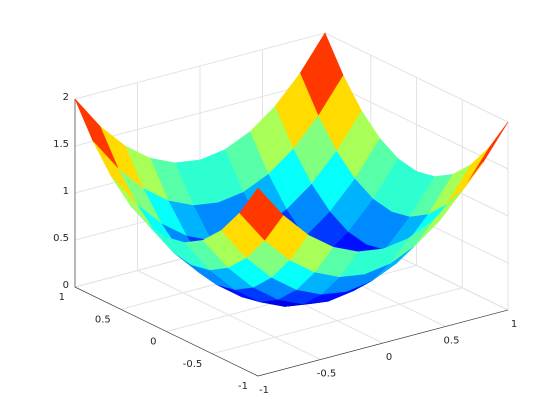  What do you see at coordinates (61, 238) in the screenshot?
I see `z-tick-label: 0.5` at bounding box center [61, 238].